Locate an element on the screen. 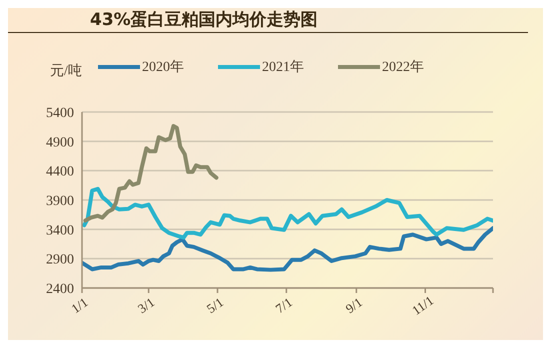  x-tick-label: 11/1 is located at coordinates (422, 305).